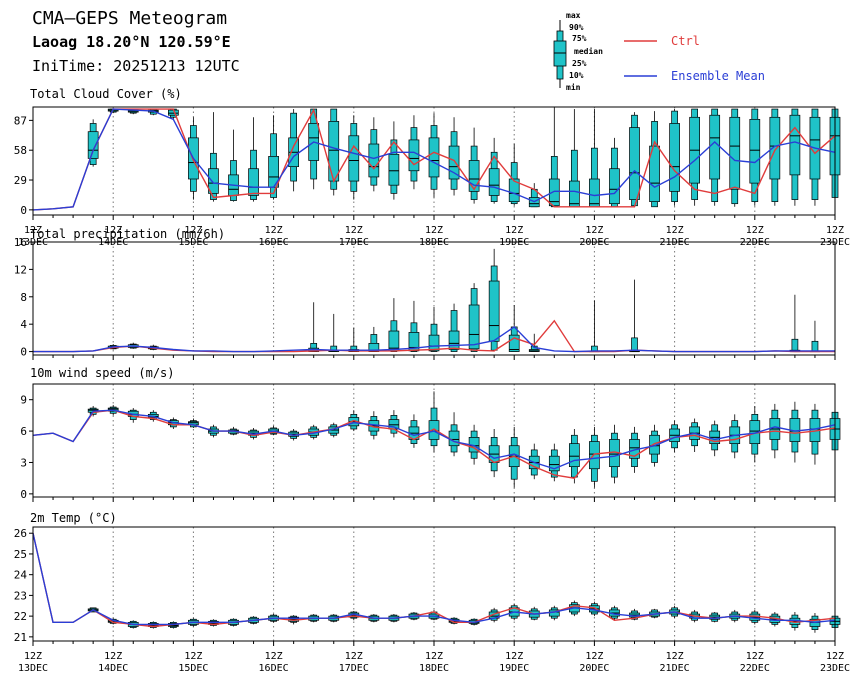 Image resolution: width=860 pixels, height=680 pixels. Describe the element at coordinates (23, 297) in the screenshot. I see `y-tick-label: 8` at that location.